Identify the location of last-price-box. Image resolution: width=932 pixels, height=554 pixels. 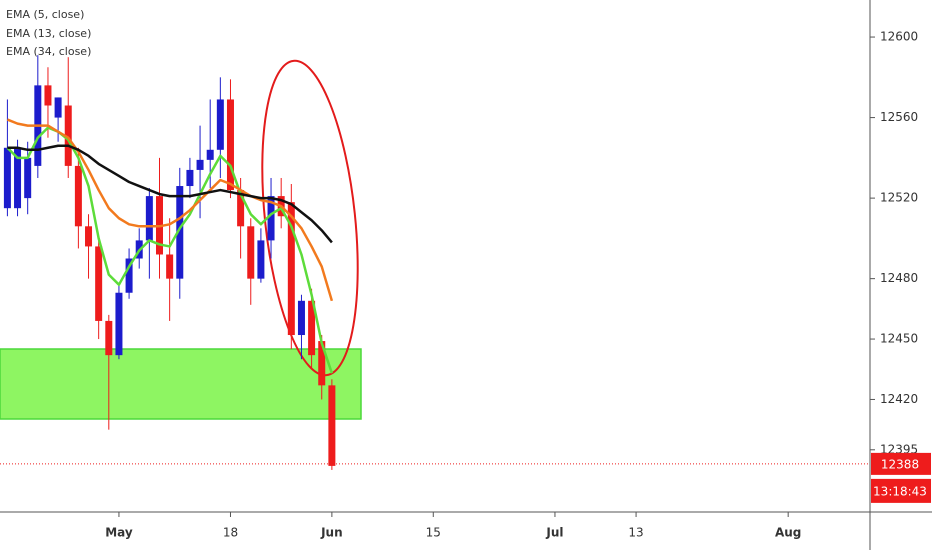
(901, 463).